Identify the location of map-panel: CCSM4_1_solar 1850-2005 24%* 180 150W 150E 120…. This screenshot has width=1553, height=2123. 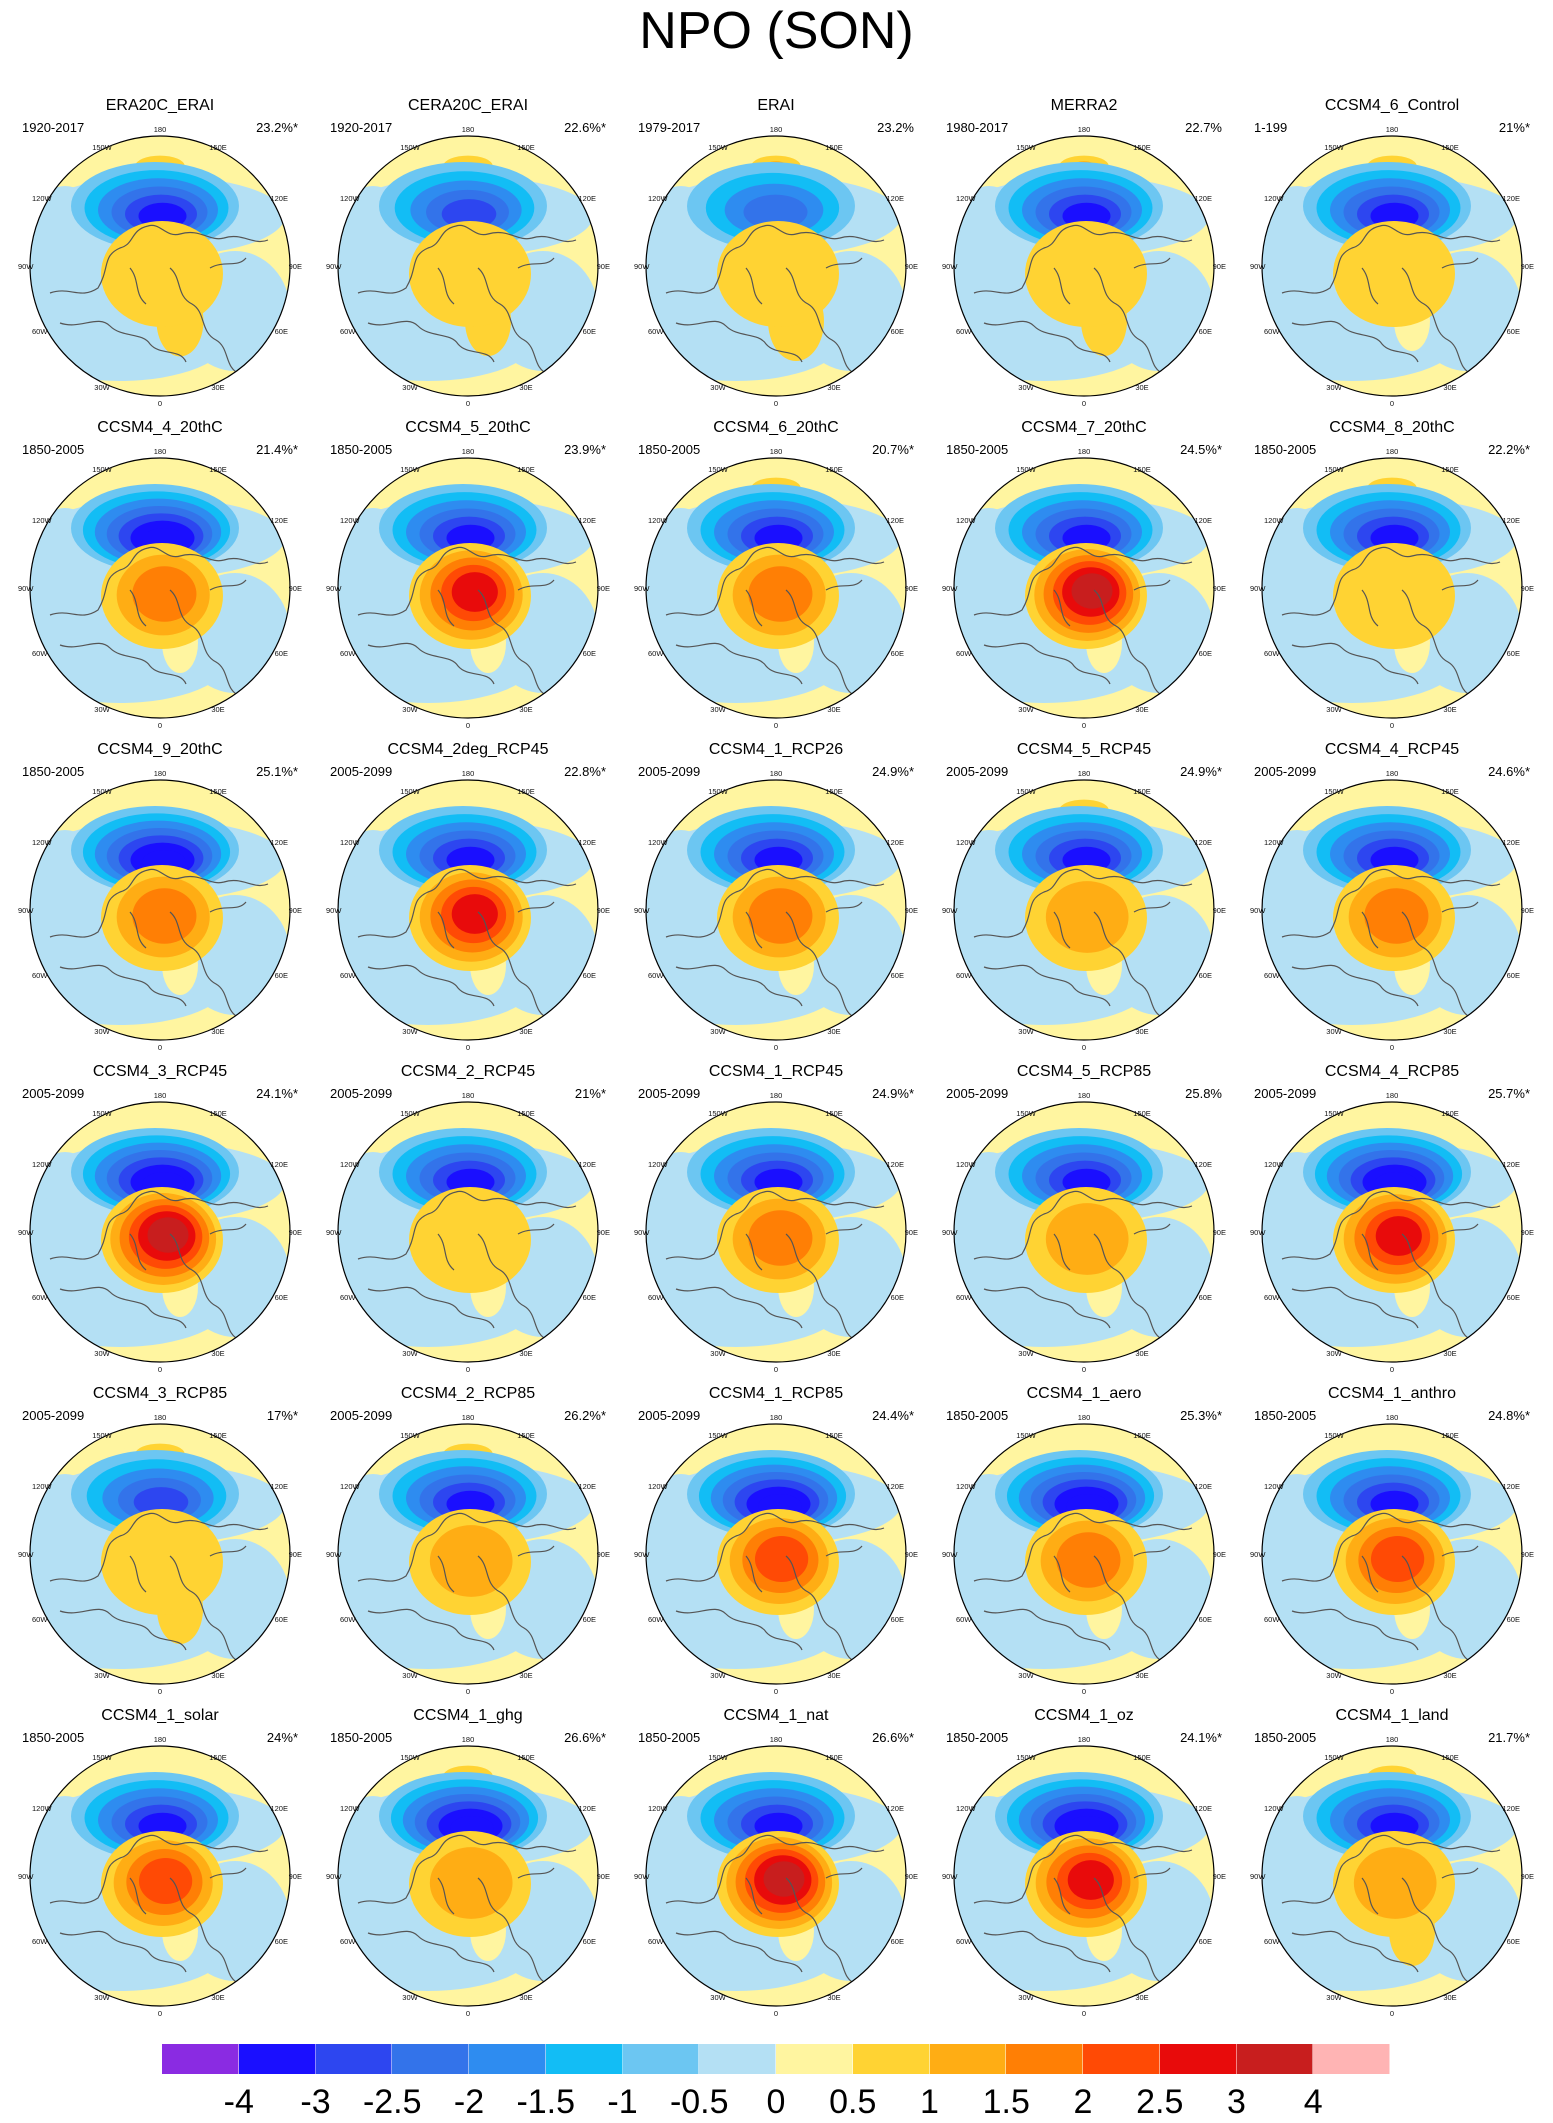
(160, 1866).